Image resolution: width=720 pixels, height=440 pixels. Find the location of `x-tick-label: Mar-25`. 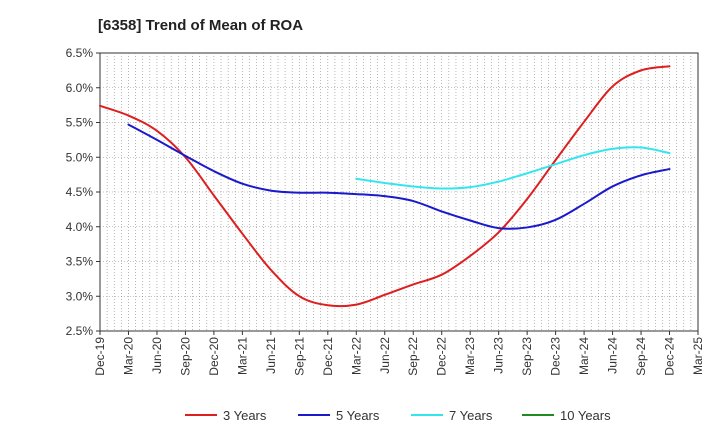

x-tick-label: Mar-25 is located at coordinates (698, 356).